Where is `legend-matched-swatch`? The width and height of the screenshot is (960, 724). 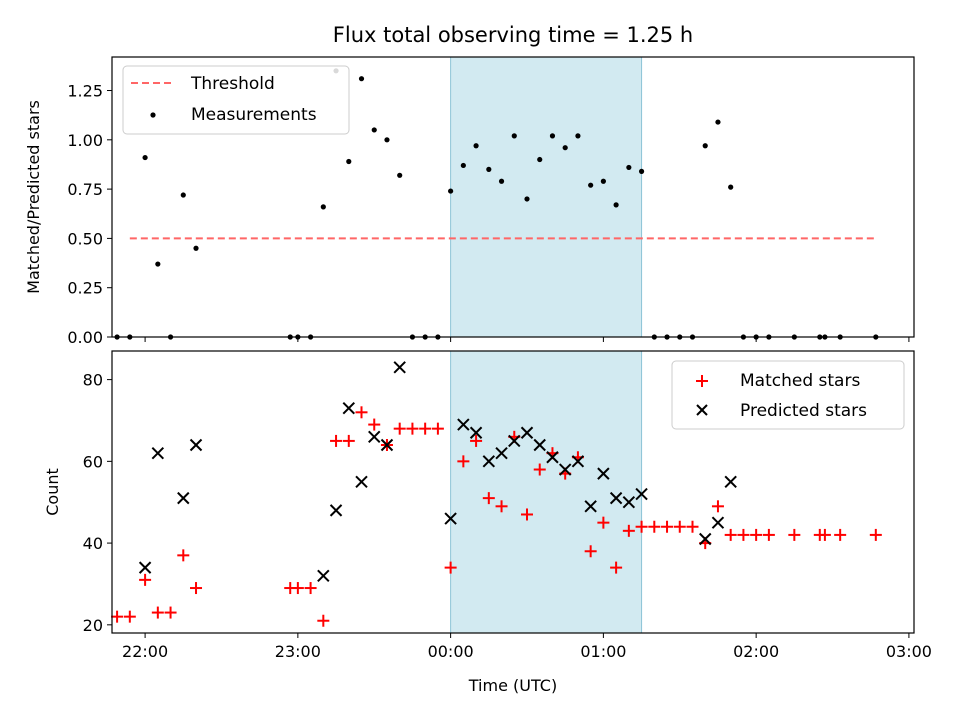 legend-matched-swatch is located at coordinates (702, 381).